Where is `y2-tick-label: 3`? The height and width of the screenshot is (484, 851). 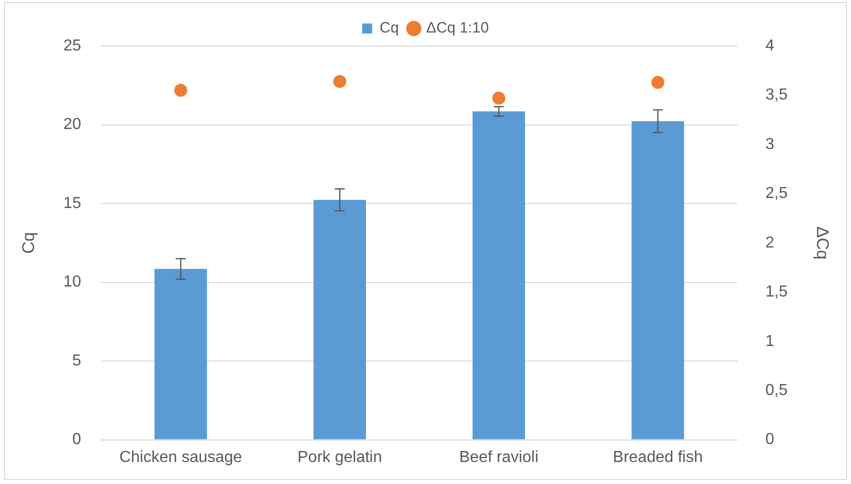 y2-tick-label: 3 is located at coordinates (769, 144).